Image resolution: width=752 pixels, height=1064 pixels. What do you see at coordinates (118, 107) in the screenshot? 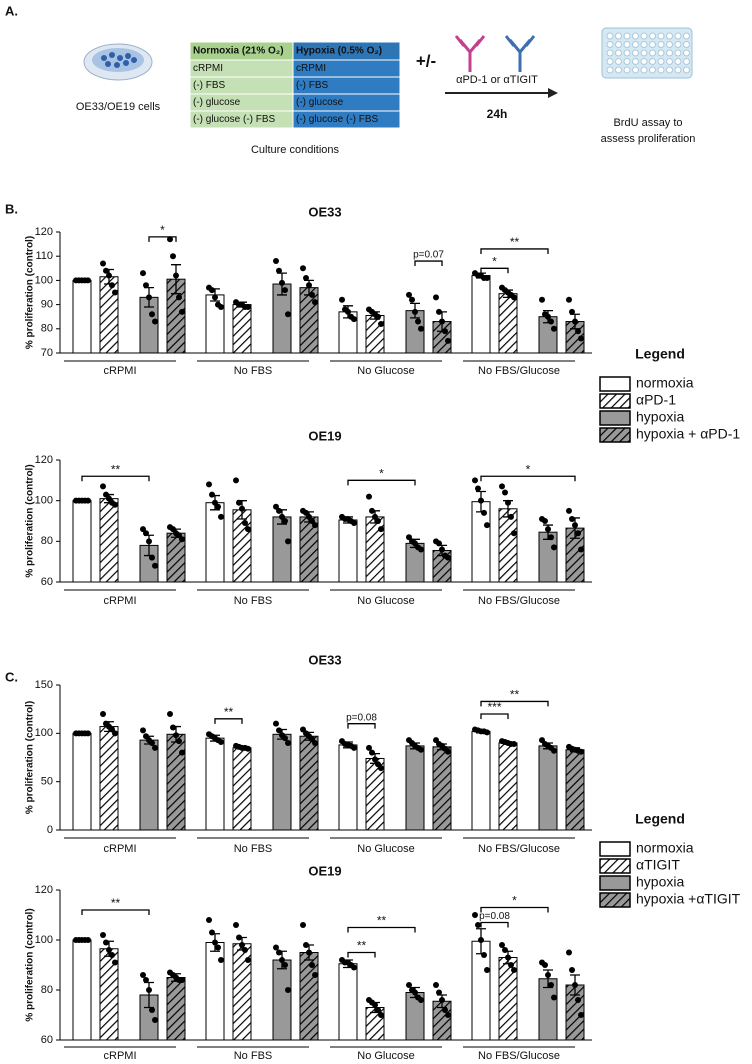
I see `cells-label: OE33/OE19 cells` at bounding box center [118, 107].